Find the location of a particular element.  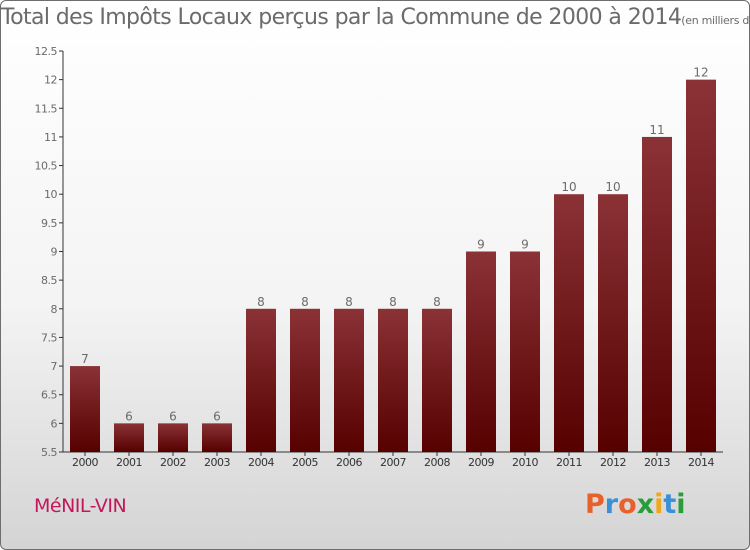

x-tick-label: 2006 is located at coordinates (349, 462).